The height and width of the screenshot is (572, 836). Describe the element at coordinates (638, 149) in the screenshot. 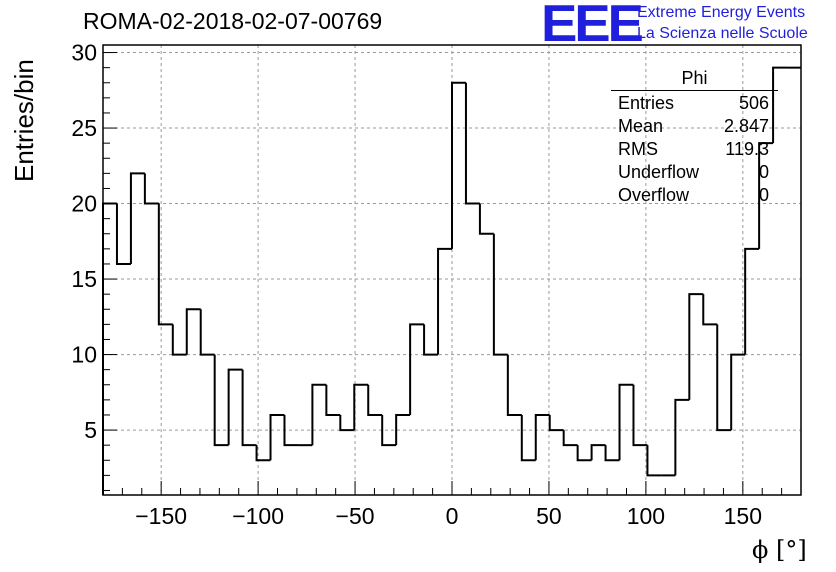

I see `stats-key: RMS` at that location.